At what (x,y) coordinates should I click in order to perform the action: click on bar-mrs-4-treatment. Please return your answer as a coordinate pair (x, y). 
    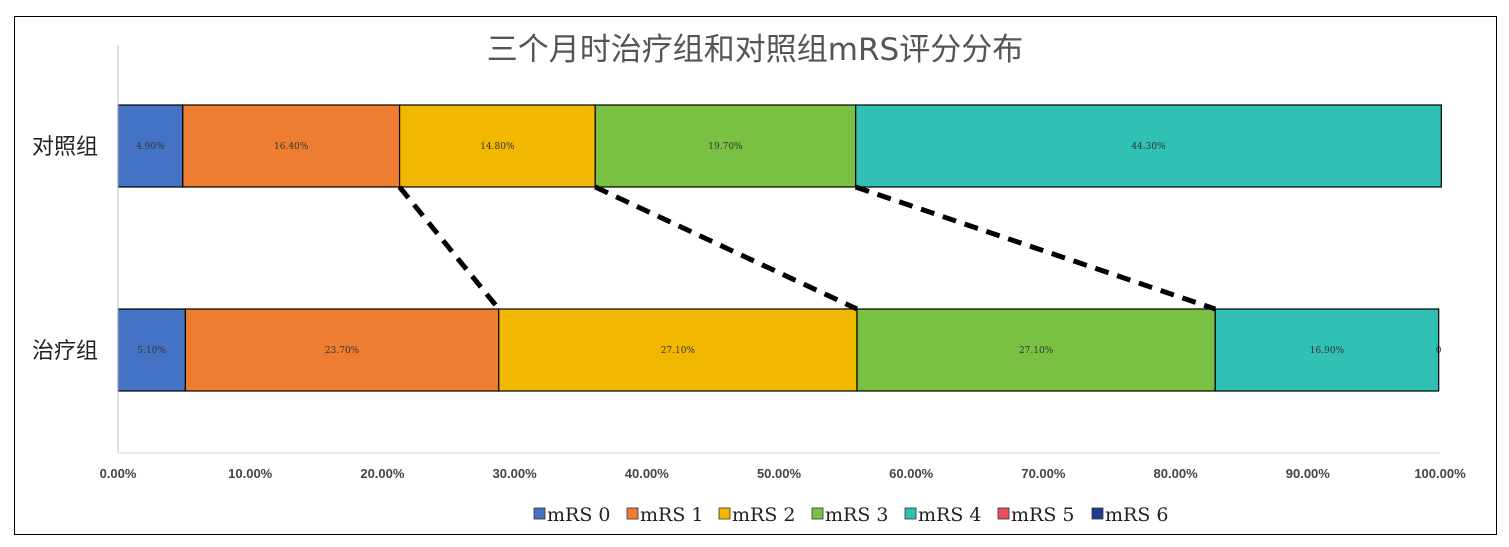
    Looking at the image, I should click on (1327, 350).